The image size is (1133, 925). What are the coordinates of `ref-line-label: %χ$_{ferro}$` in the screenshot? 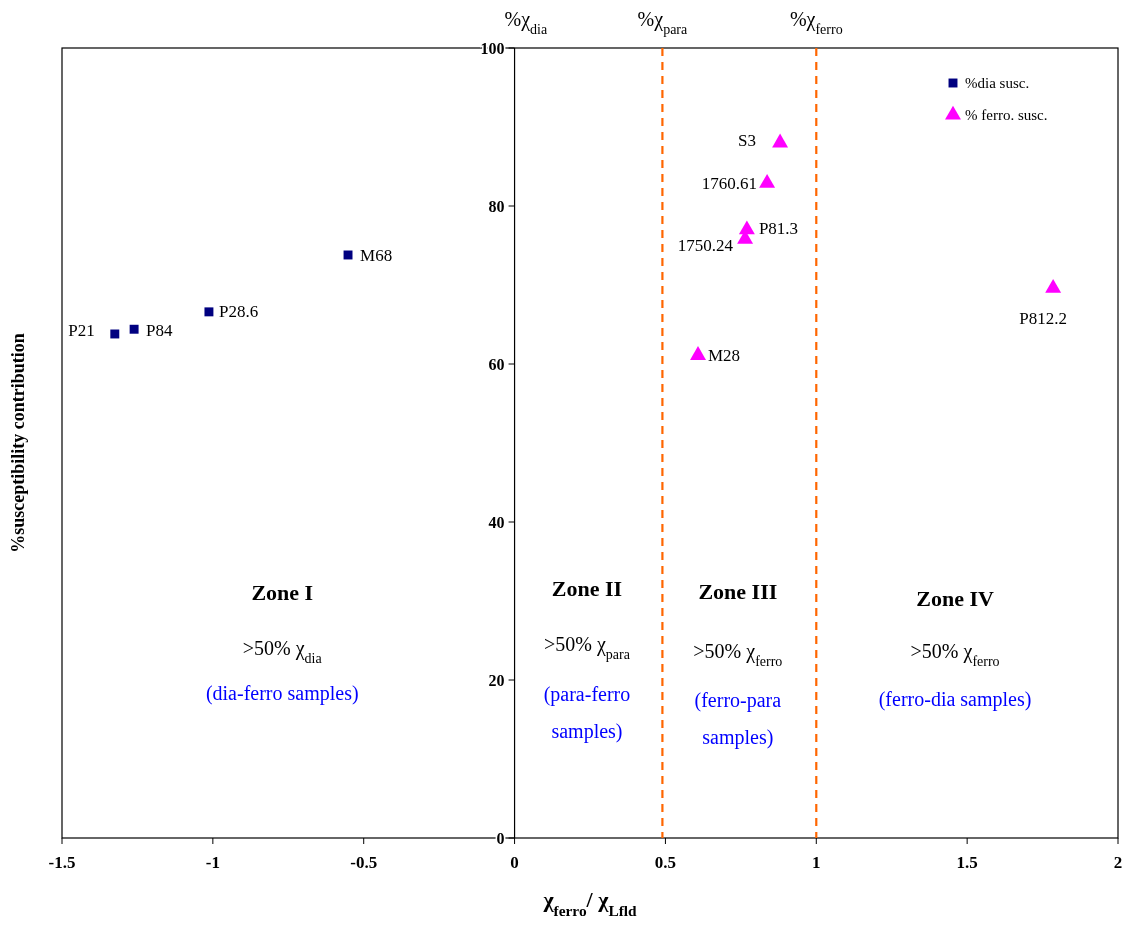 It's located at (816, 22).